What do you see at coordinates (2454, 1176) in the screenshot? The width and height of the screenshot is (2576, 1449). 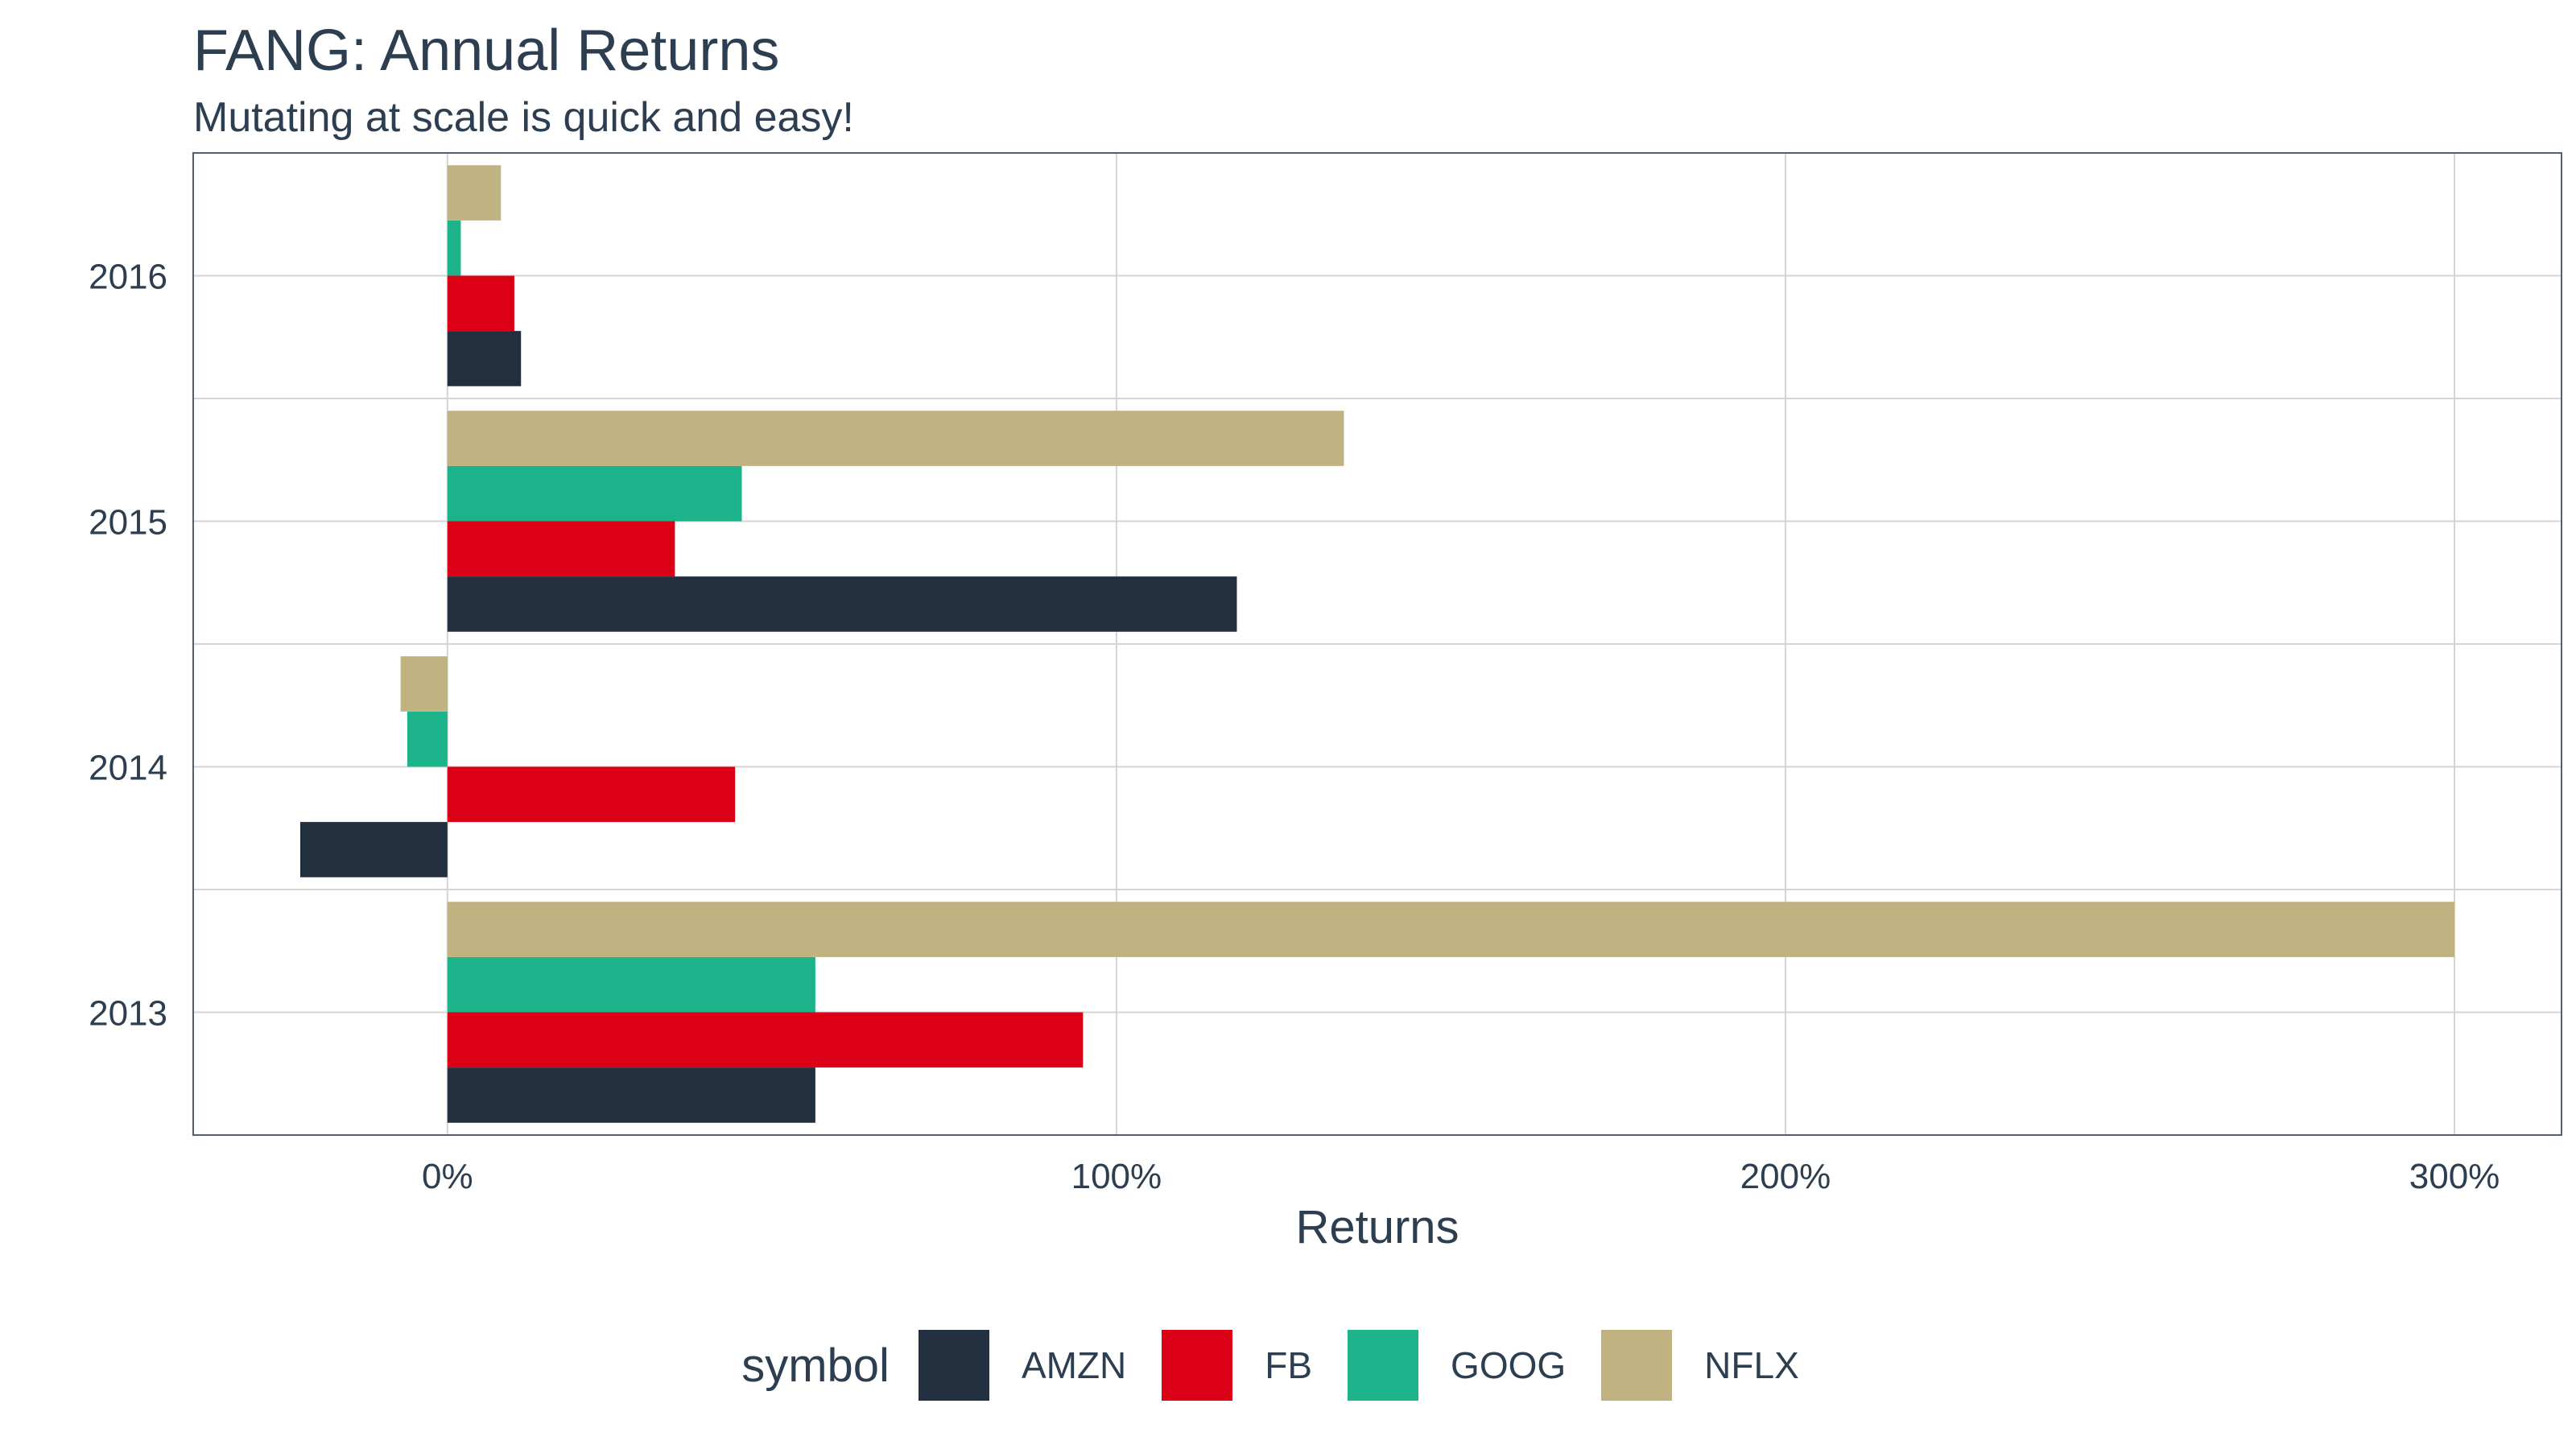 I see `x-tick-label: 300%` at bounding box center [2454, 1176].